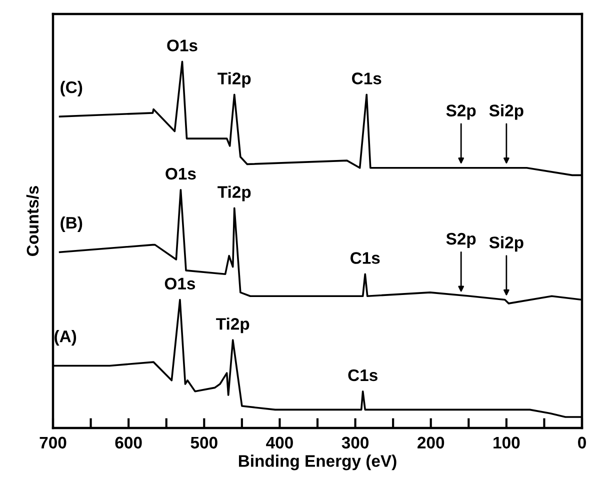 Image resolution: width=589 pixels, height=496 pixels. What do you see at coordinates (431, 442) in the screenshot?
I see `x-tick-label: 200` at bounding box center [431, 442].